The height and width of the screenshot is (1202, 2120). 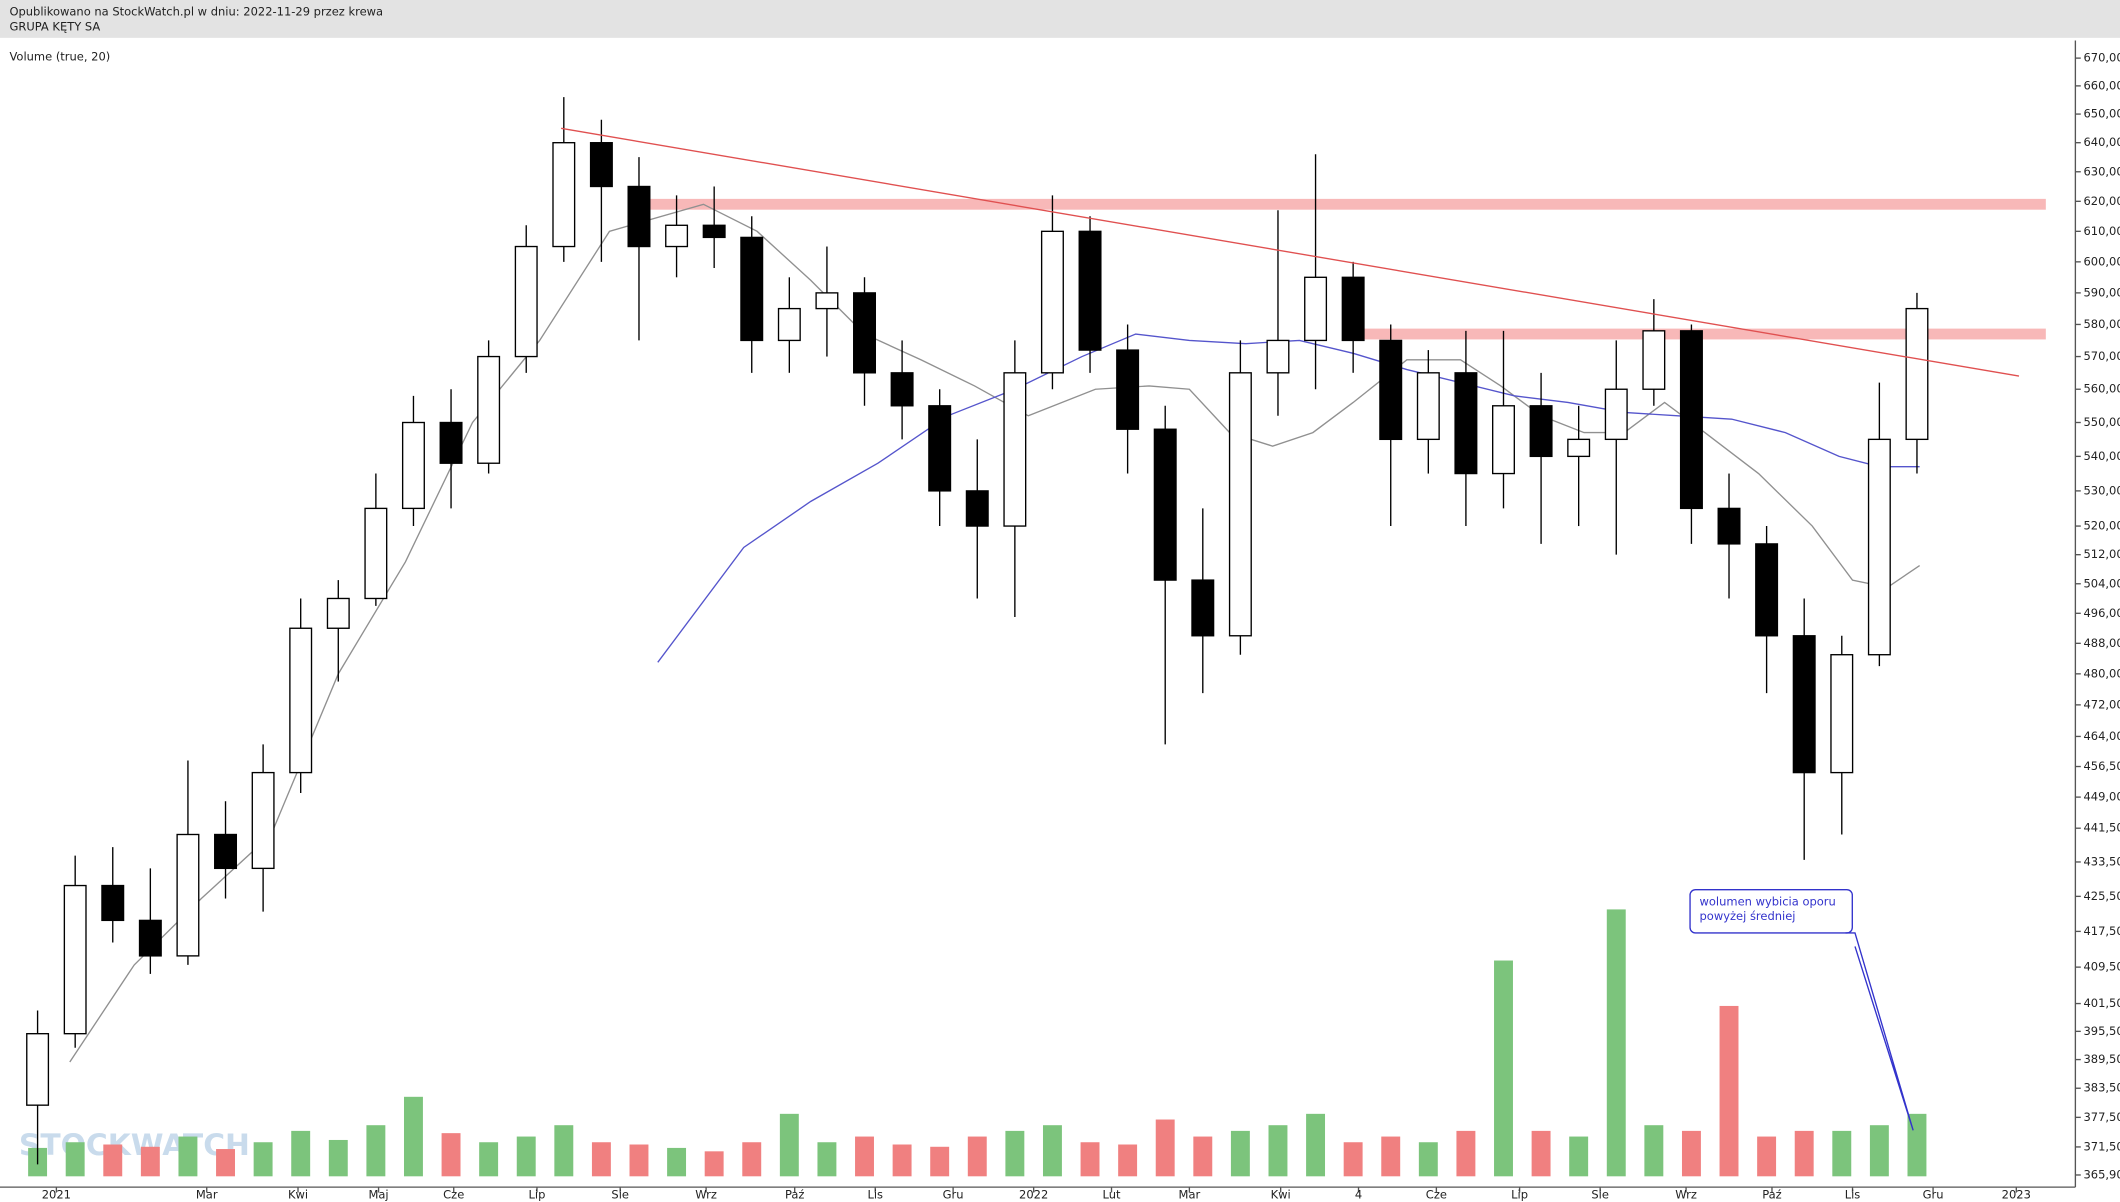 I want to click on callout-arrow, so click(x=1879, y=1031).